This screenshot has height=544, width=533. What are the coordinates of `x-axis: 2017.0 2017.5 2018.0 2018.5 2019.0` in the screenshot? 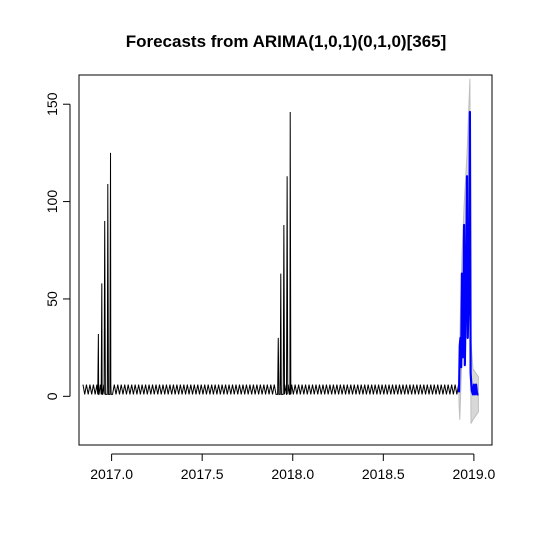 It's located at (293, 467).